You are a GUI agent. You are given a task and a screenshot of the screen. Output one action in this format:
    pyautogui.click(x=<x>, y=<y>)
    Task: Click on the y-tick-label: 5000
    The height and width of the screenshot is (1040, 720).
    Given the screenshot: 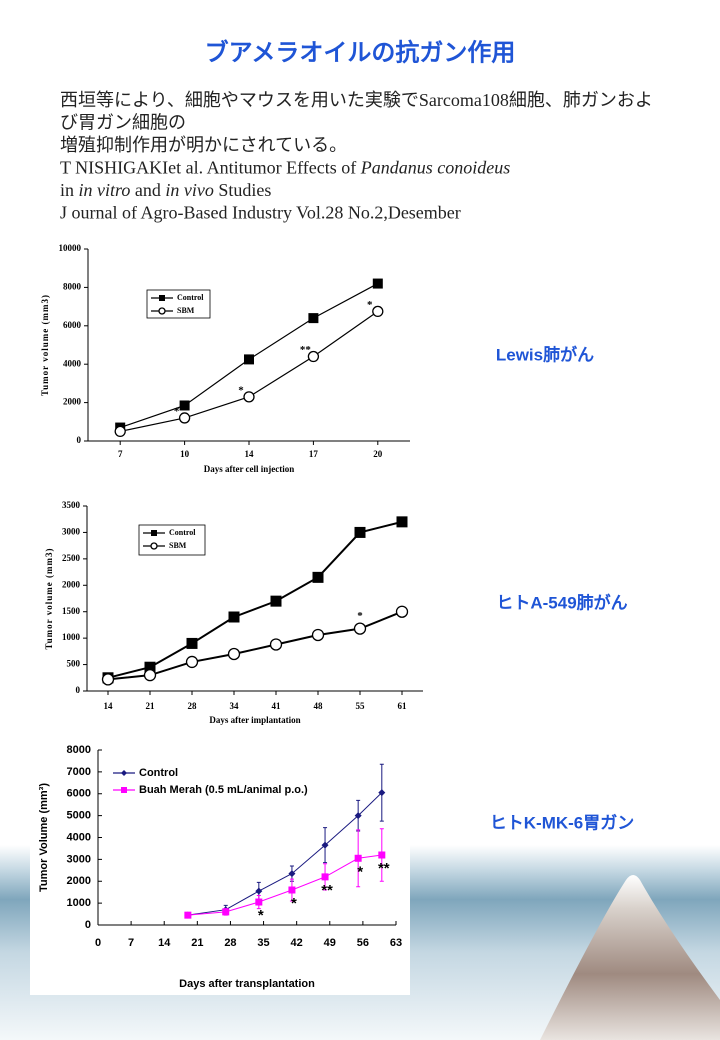 What is the action you would take?
    pyautogui.click(x=79, y=816)
    